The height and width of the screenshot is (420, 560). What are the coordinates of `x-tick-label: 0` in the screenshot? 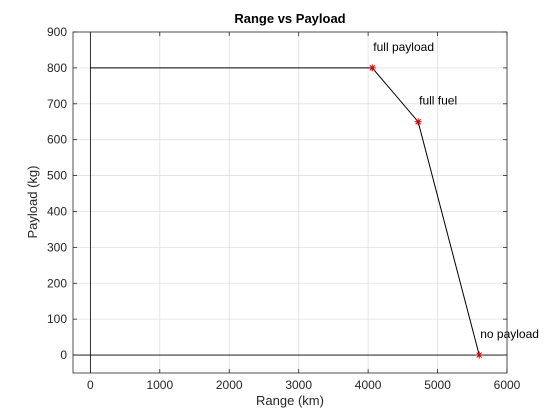 It's located at (90, 385).